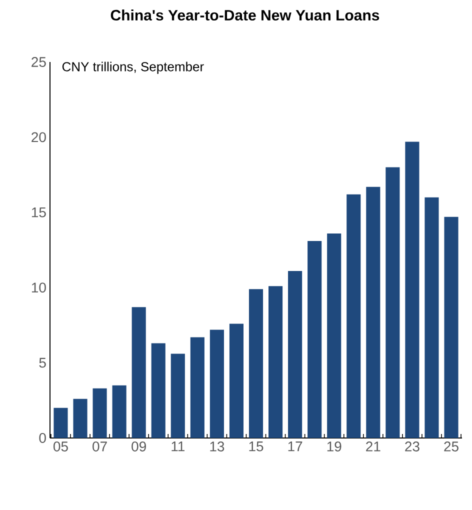 This screenshot has height=510, width=472. What do you see at coordinates (295, 447) in the screenshot?
I see `x-tick-label: 17` at bounding box center [295, 447].